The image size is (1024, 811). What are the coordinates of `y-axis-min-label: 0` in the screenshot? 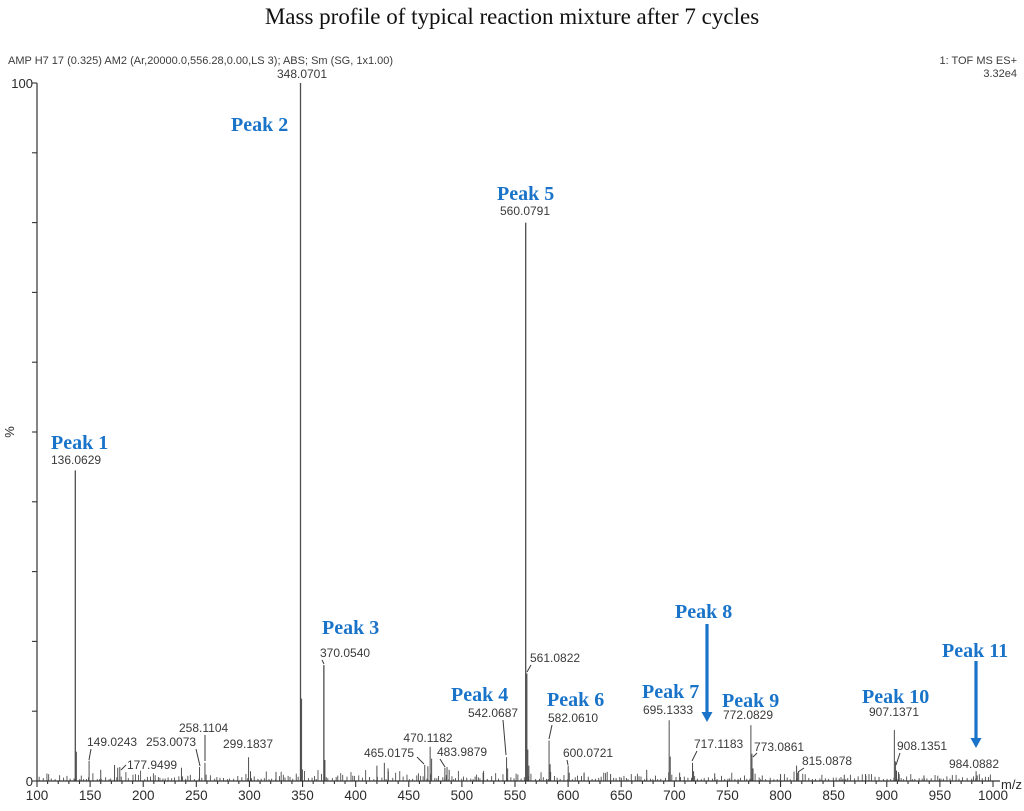 It's located at (29, 781).